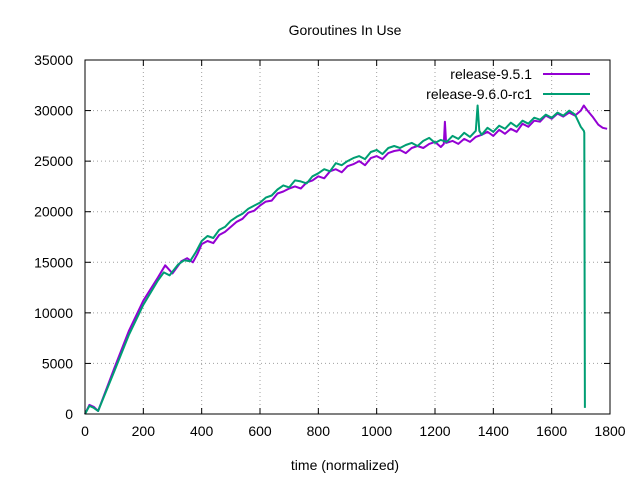 The width and height of the screenshot is (640, 480). I want to click on x-tick-label: 1200, so click(434, 431).